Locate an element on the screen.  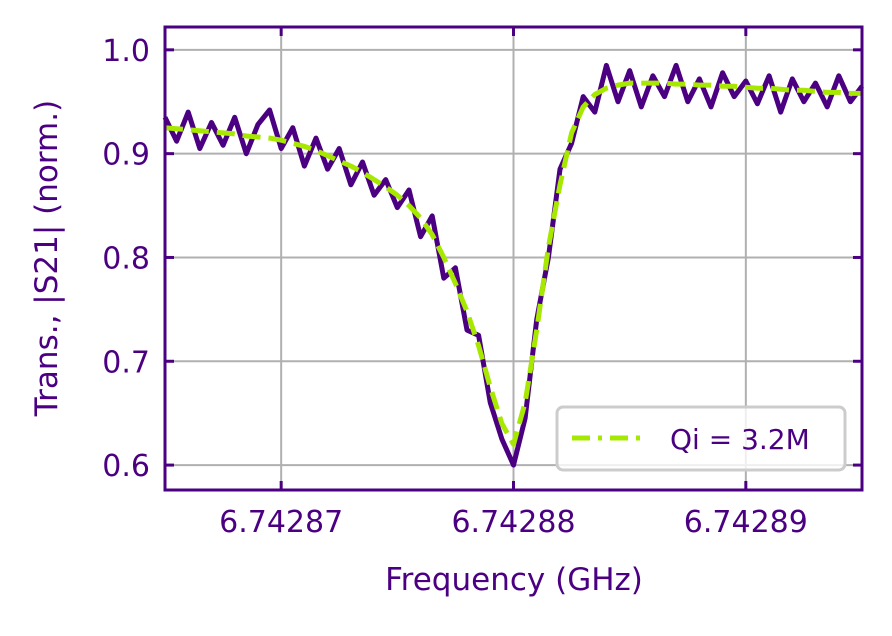
legend-label: Qi = 3.2M is located at coordinates (740, 439).